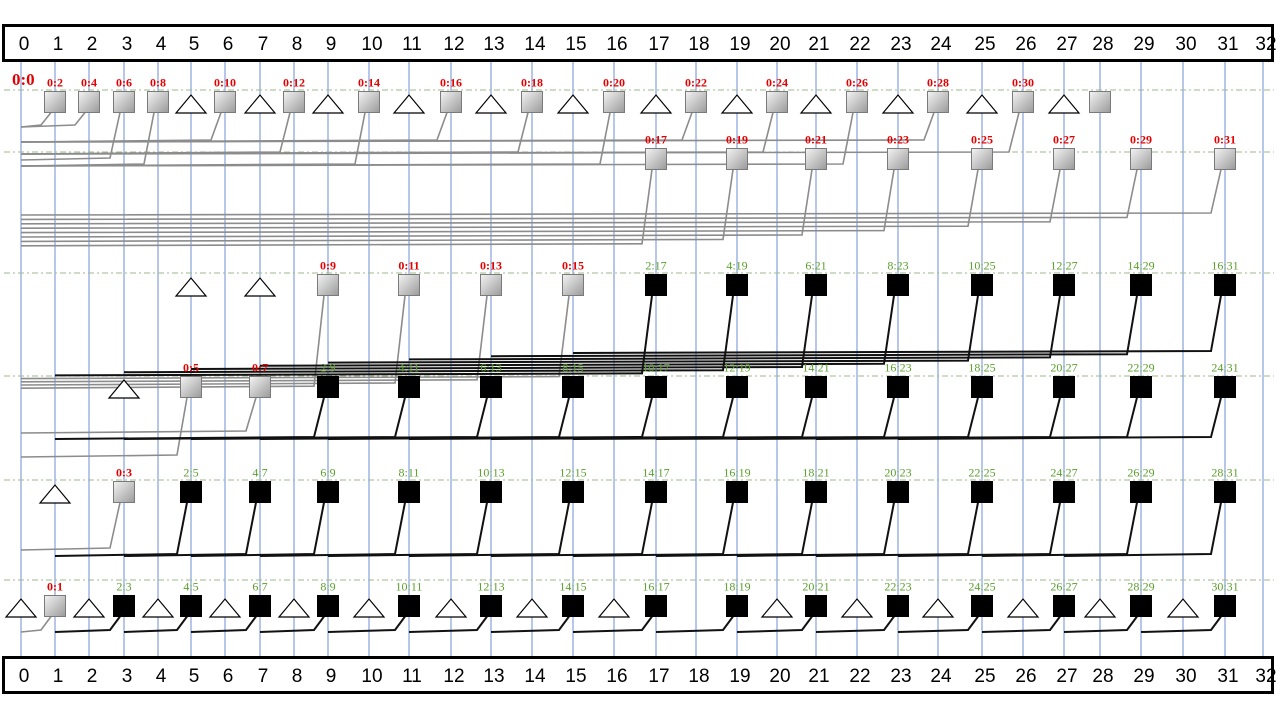 The image size is (1280, 719). I want to click on node-label: 20:27, so click(1063, 368).